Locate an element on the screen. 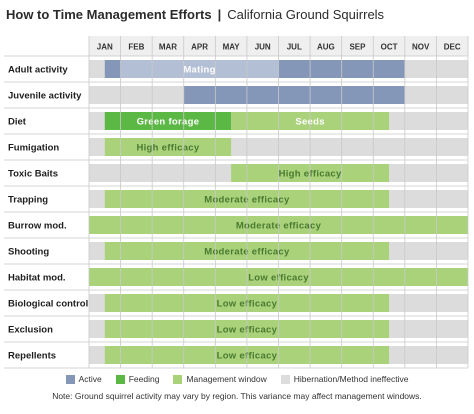  title-subtitle: California Ground Squirrels is located at coordinates (306, 14).